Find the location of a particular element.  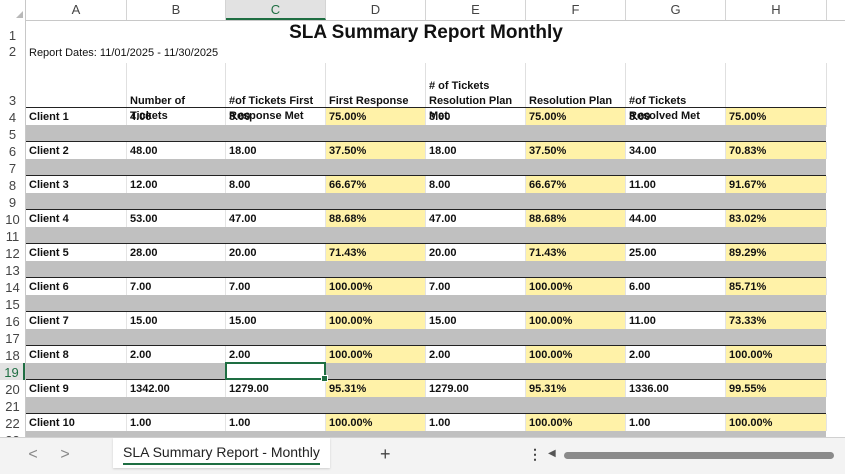

client-name-cell: Client 10 is located at coordinates (76, 422).